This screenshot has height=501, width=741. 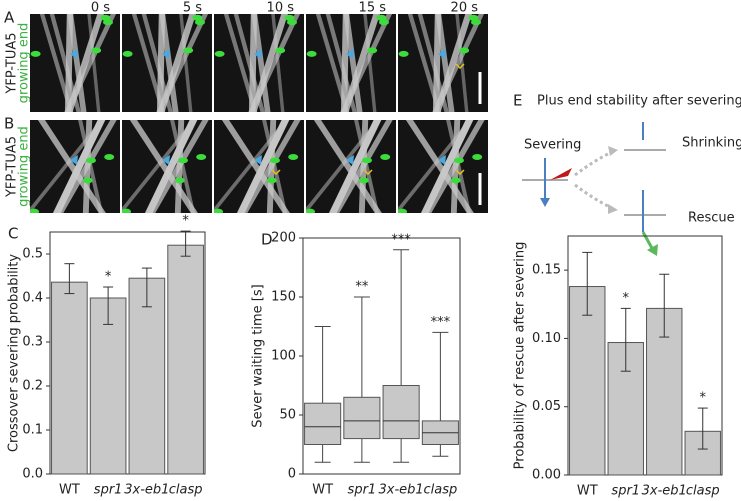 What do you see at coordinates (362, 490) in the screenshot?
I see `x-tick-label: spr1` at bounding box center [362, 490].